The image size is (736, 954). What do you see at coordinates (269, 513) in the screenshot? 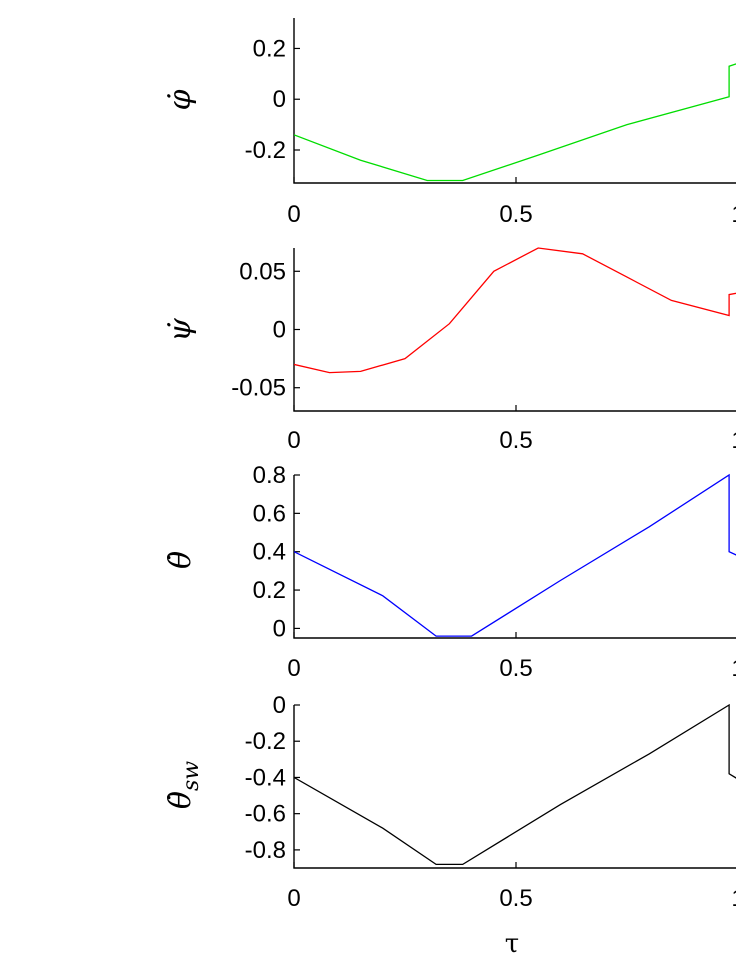
I see `y-tick-label: 0.6` at bounding box center [269, 513].